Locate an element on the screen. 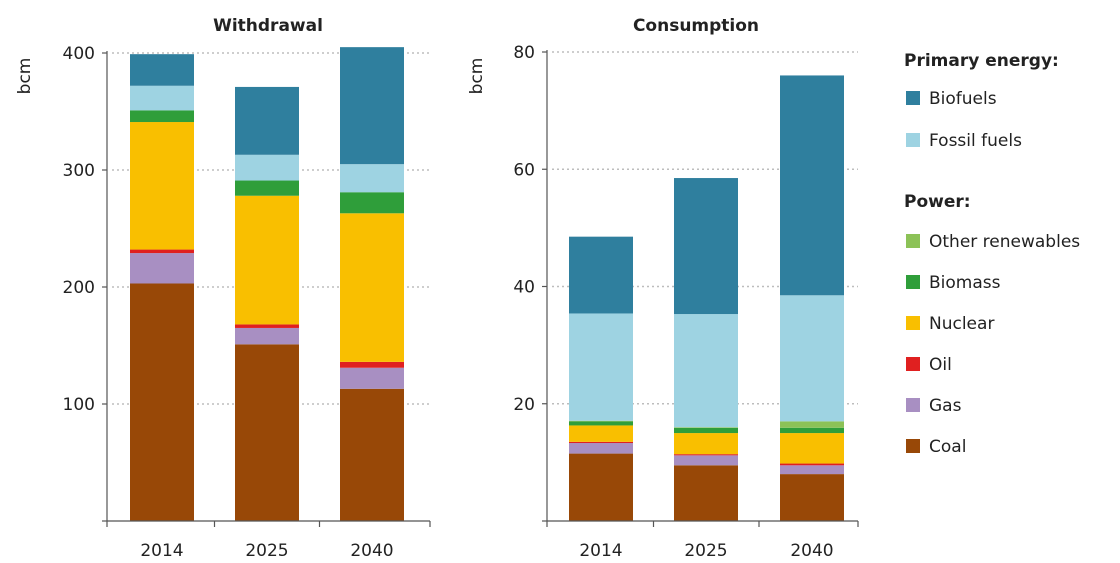 The image size is (1120, 563). consumption-bar-2025-gas is located at coordinates (706, 460).